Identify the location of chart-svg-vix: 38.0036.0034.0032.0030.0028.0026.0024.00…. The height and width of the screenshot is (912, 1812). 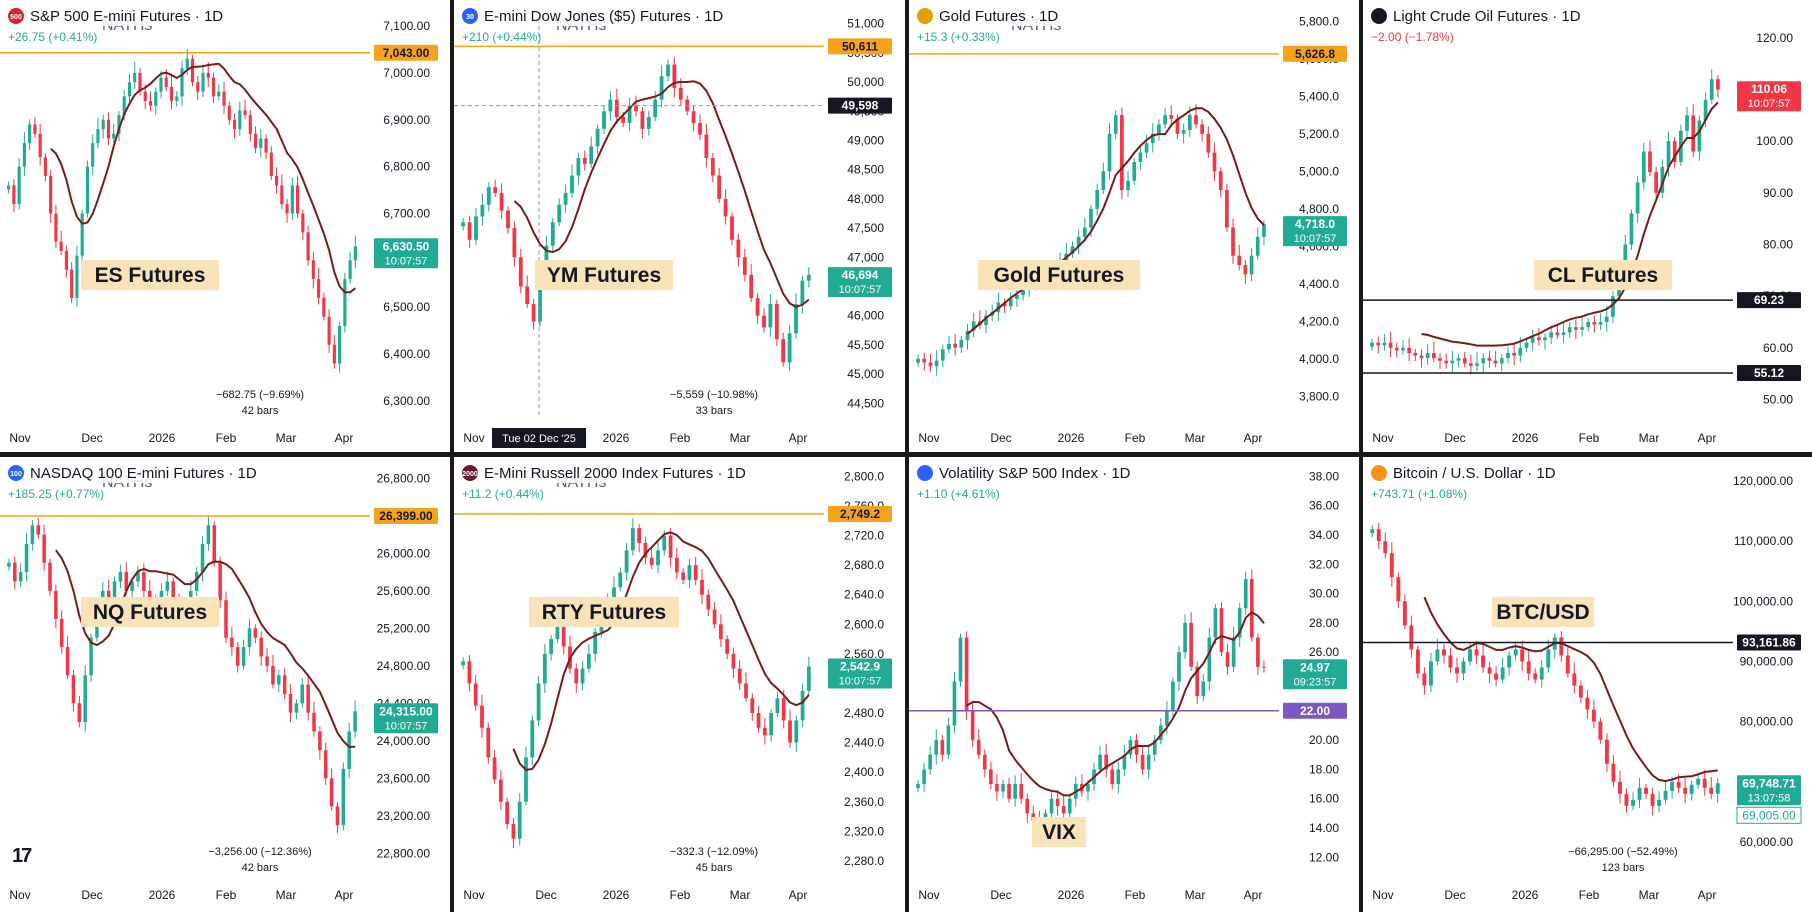
(1134, 683).